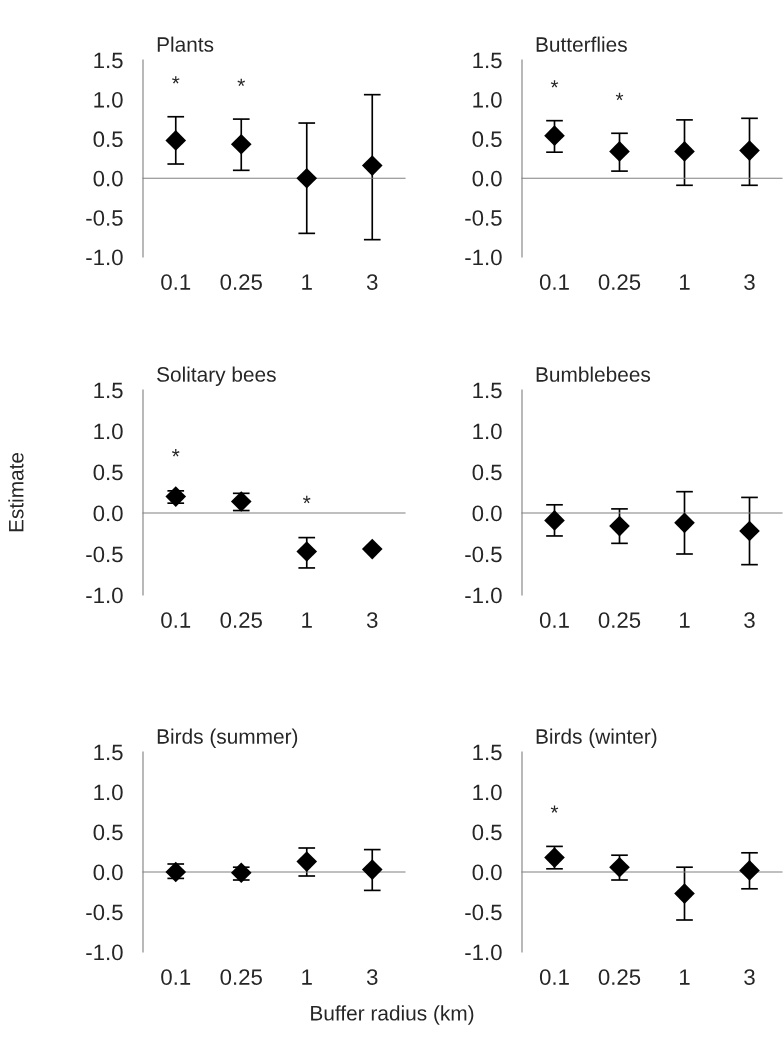 This screenshot has height=1041, width=784. Describe the element at coordinates (216, 376) in the screenshot. I see `chart-title: Solitary bees` at that location.